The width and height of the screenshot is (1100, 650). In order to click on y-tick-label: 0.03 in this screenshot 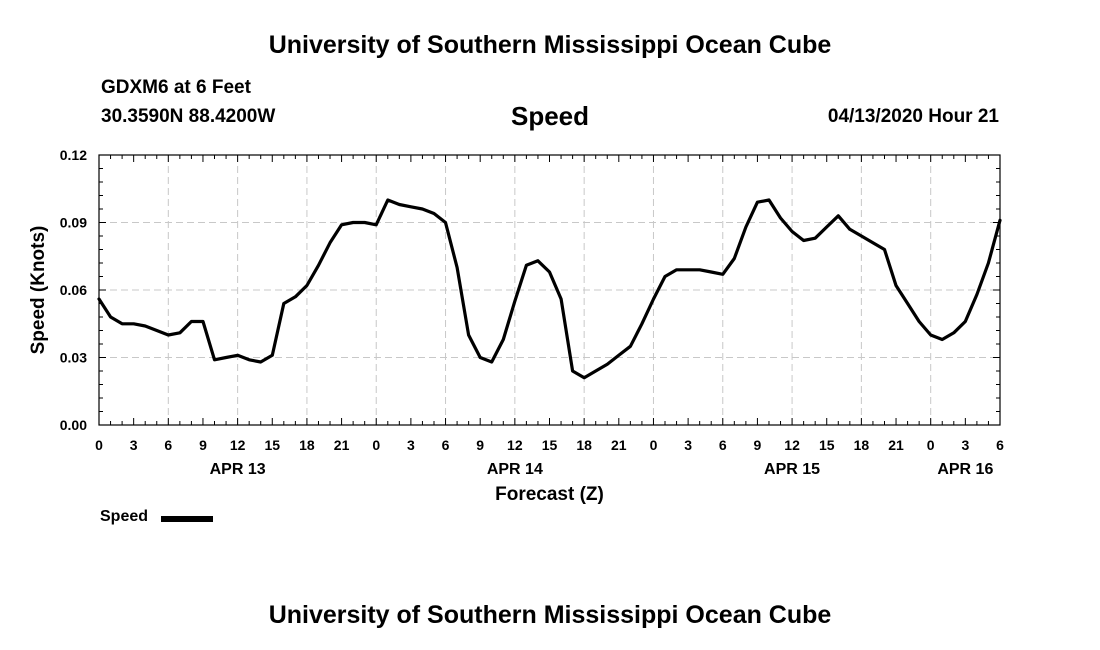, I will do `click(73, 358)`.